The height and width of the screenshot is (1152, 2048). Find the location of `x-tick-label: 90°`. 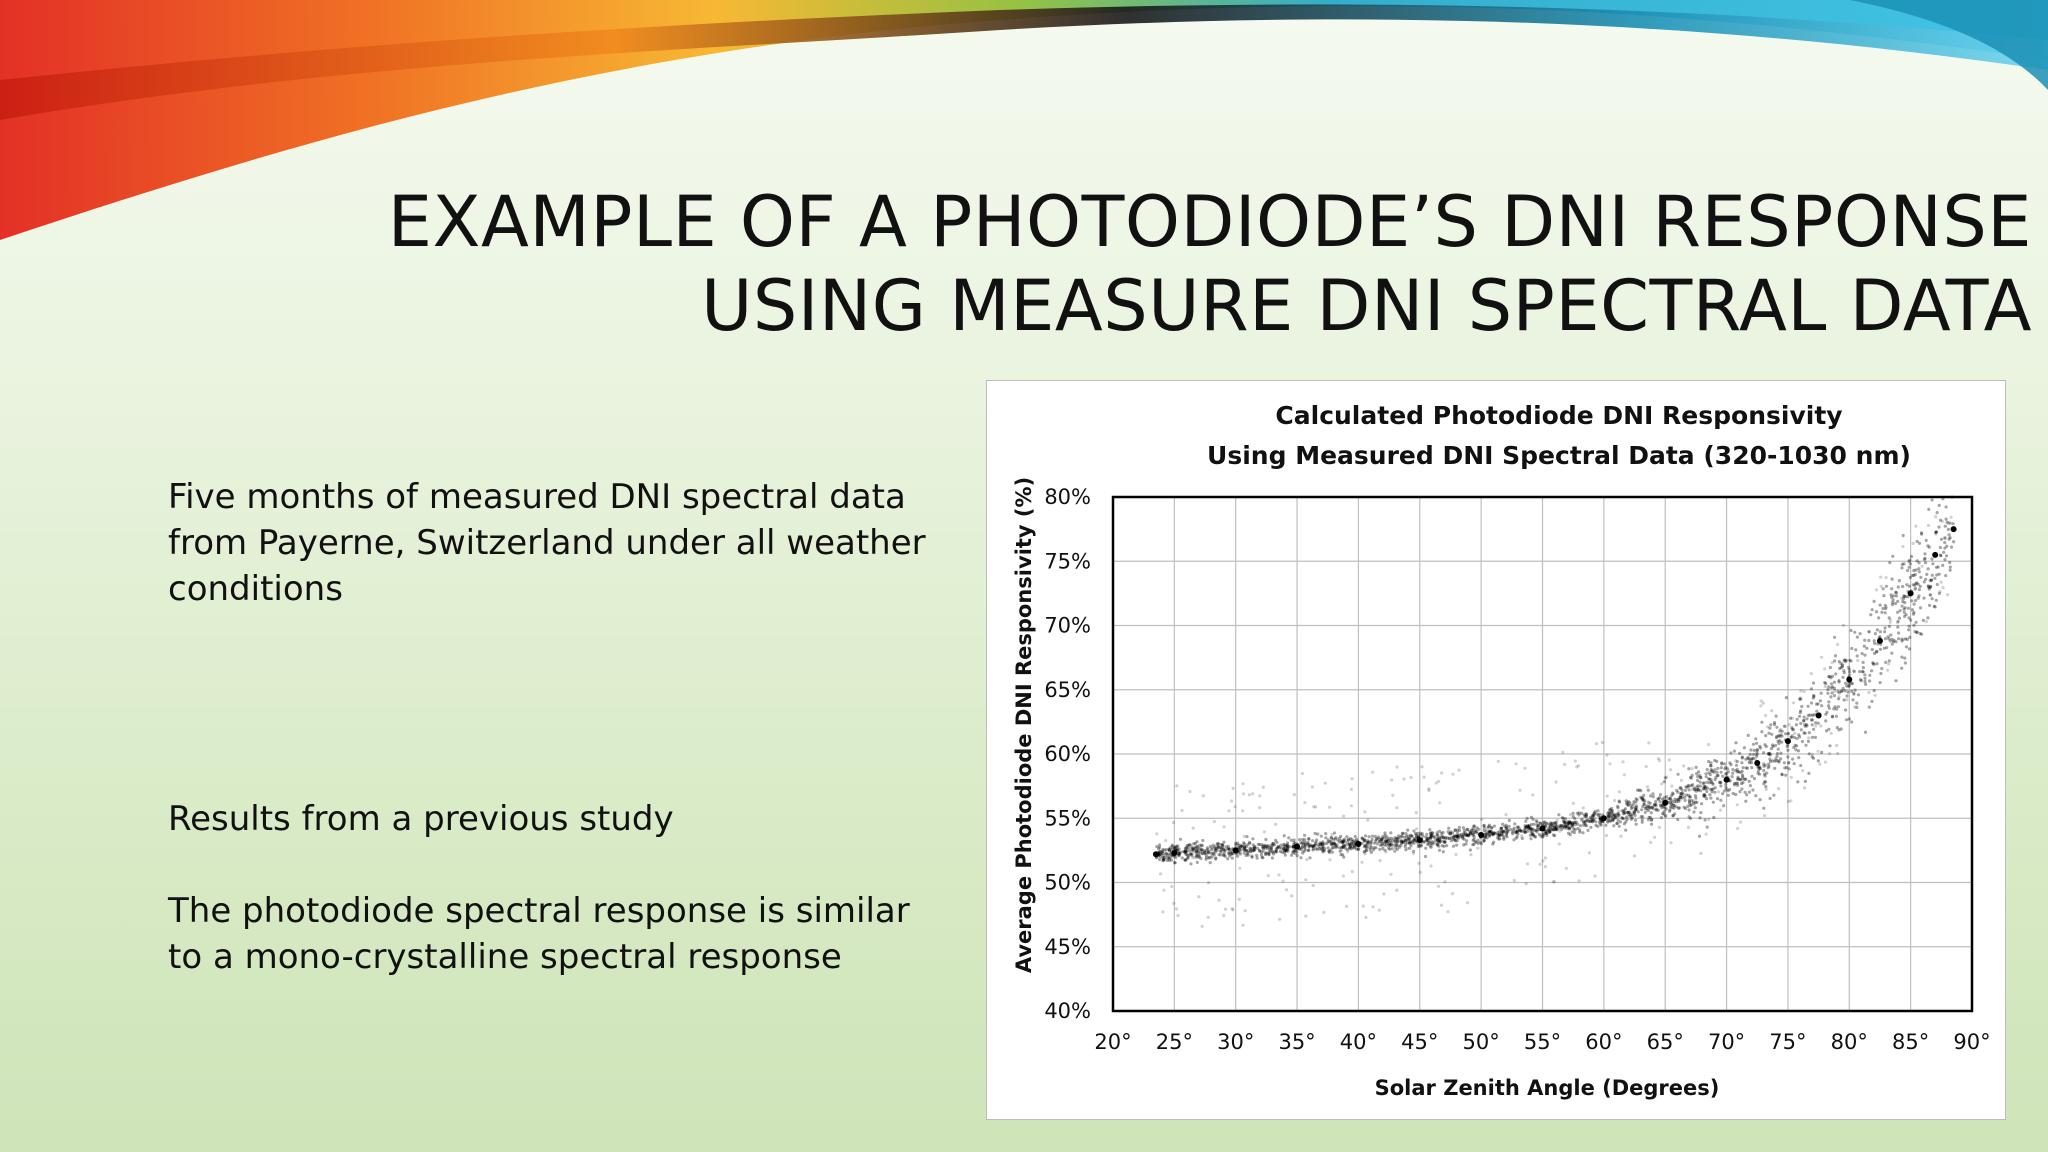

x-tick-label: 90° is located at coordinates (1971, 1042).